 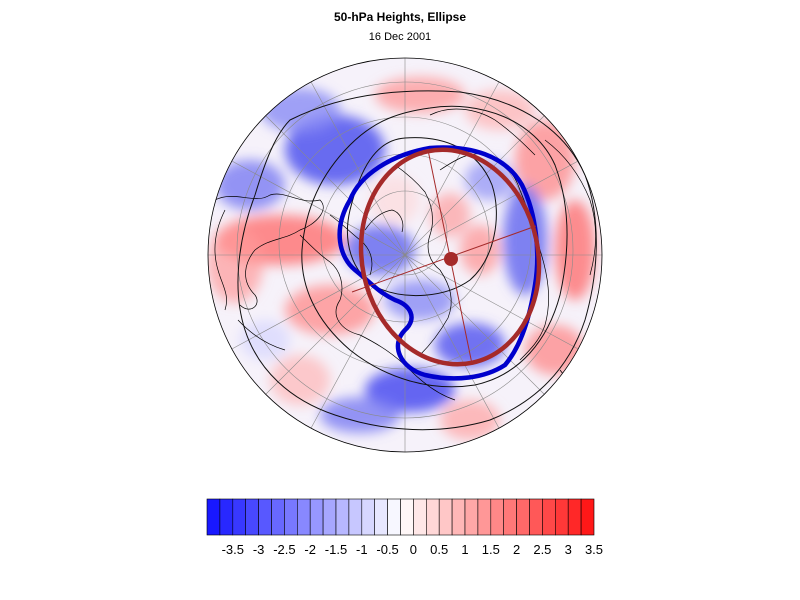 I want to click on map-title: 50-hPa Heights, Ellipse, so click(x=400, y=17).